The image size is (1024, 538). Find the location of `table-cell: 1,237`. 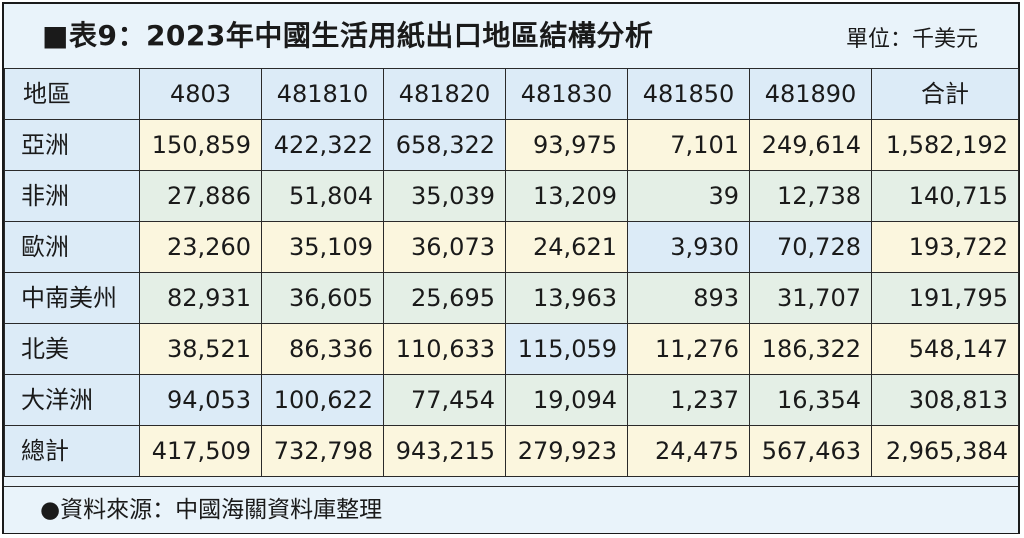

table-cell: 1,237 is located at coordinates (688, 400).